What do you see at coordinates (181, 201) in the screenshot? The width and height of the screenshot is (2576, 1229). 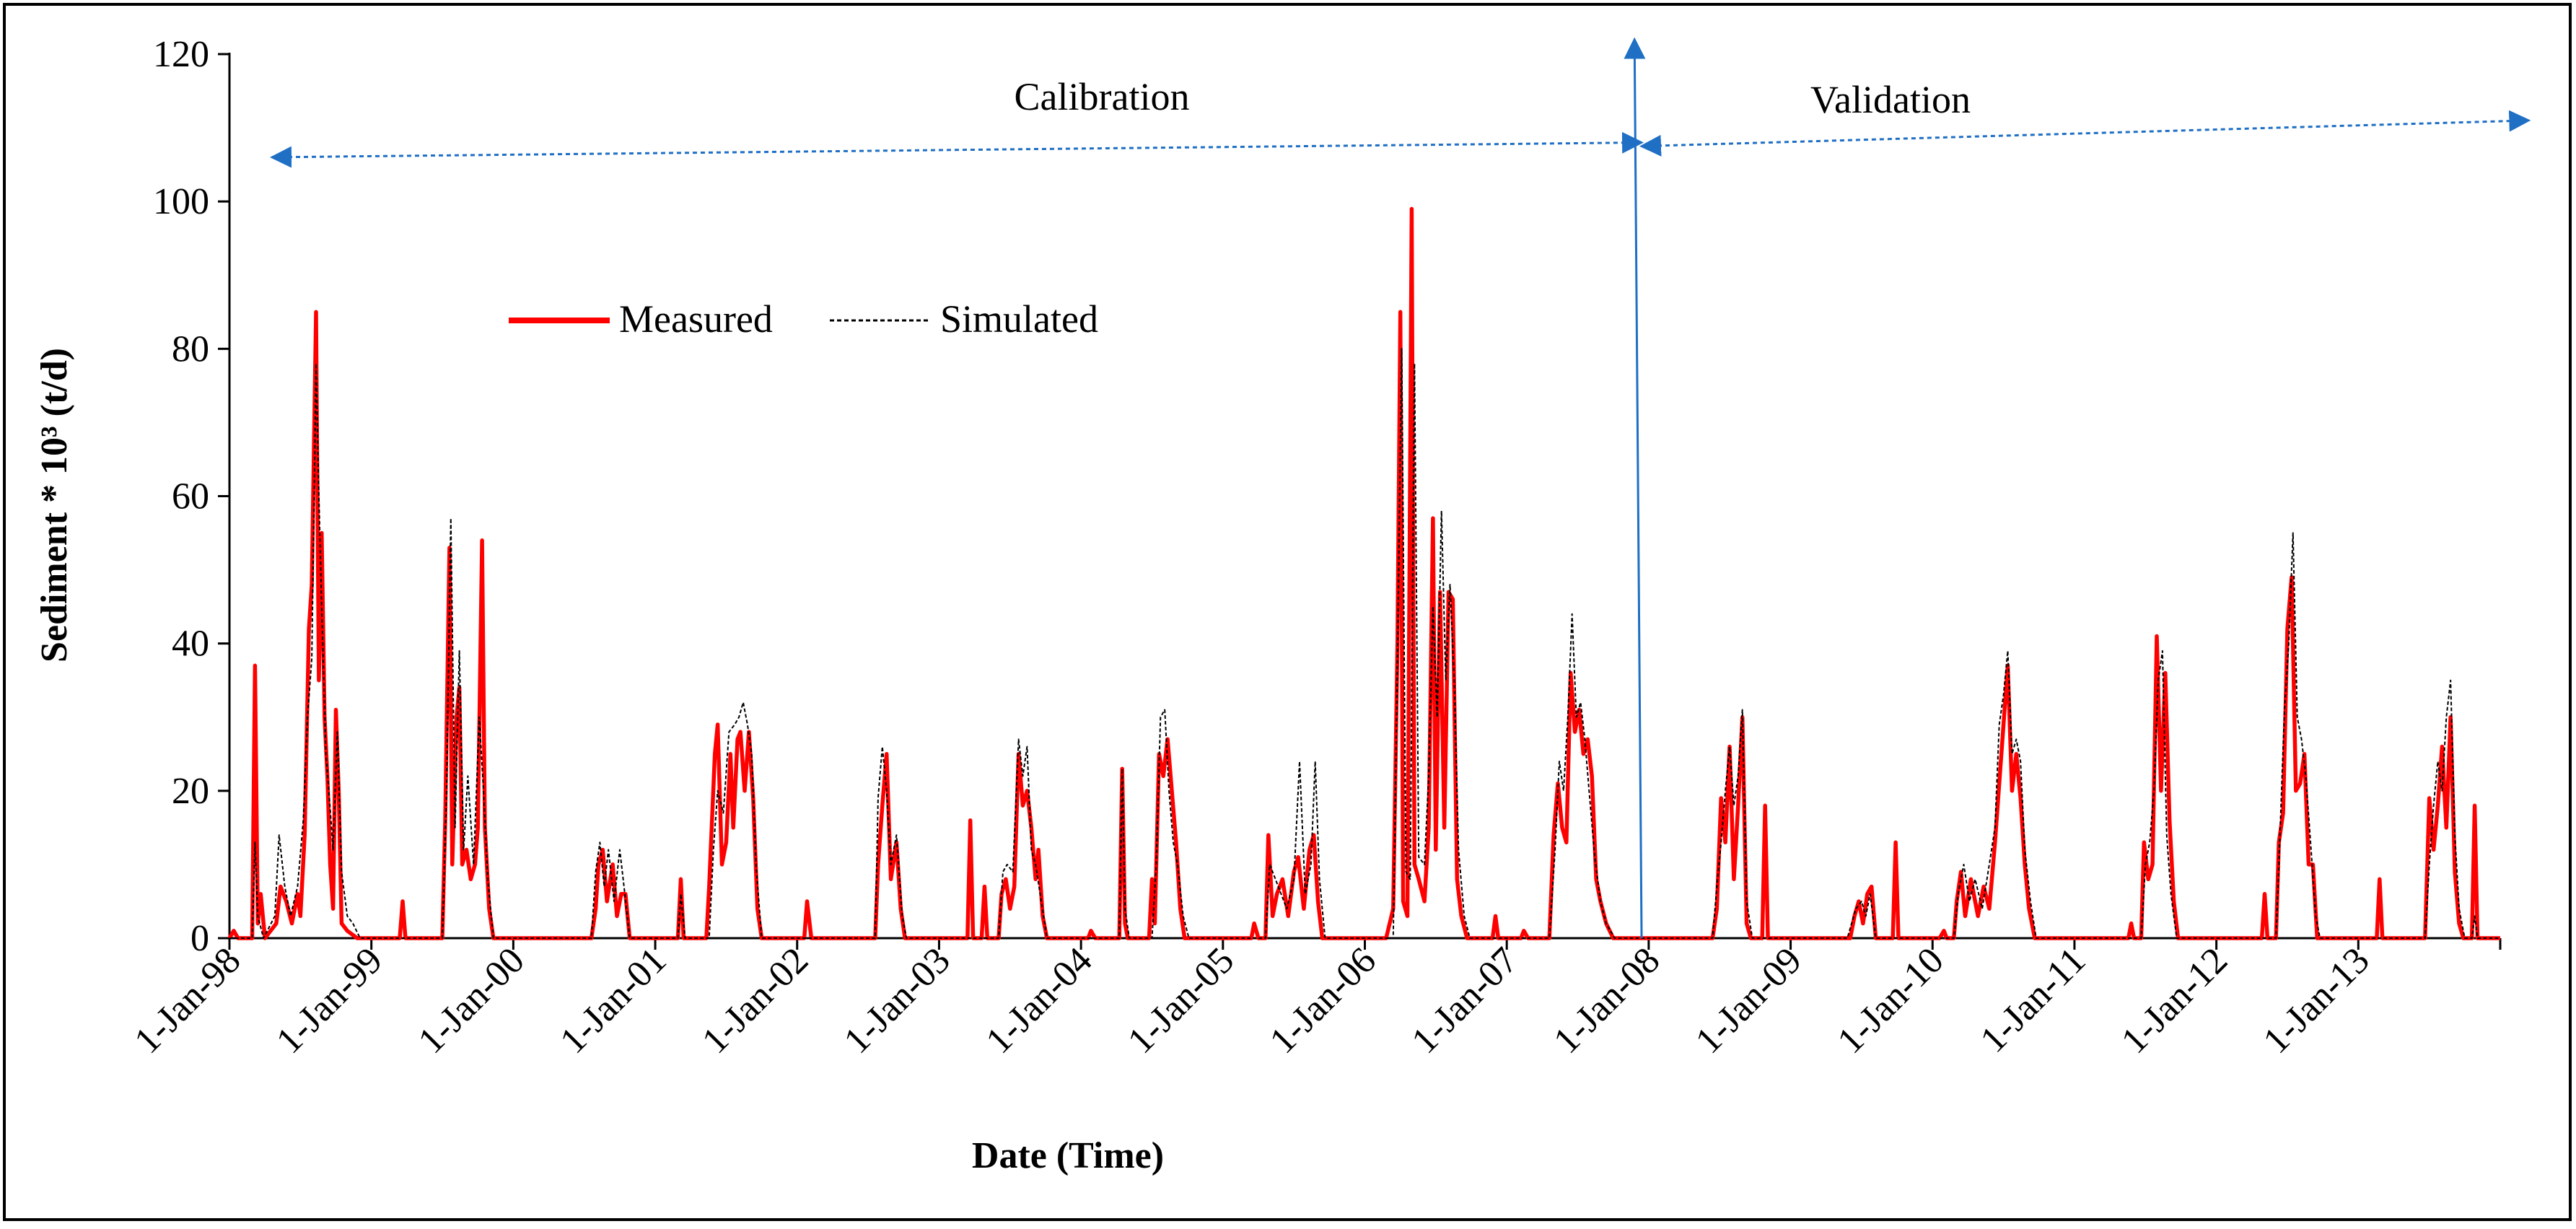 I see `y-tick-label: 100` at bounding box center [181, 201].